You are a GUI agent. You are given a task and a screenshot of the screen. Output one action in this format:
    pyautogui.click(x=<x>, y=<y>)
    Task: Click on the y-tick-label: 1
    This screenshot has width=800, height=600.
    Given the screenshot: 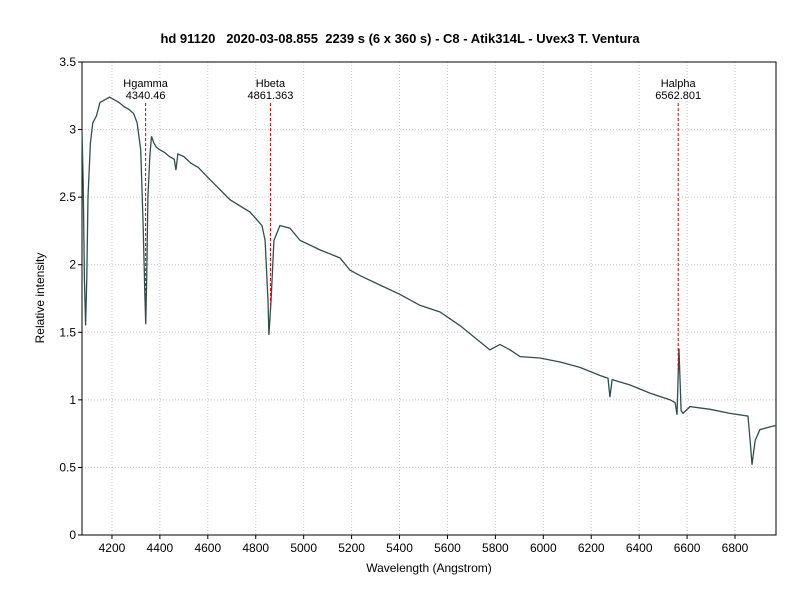 What is the action you would take?
    pyautogui.click(x=72, y=400)
    